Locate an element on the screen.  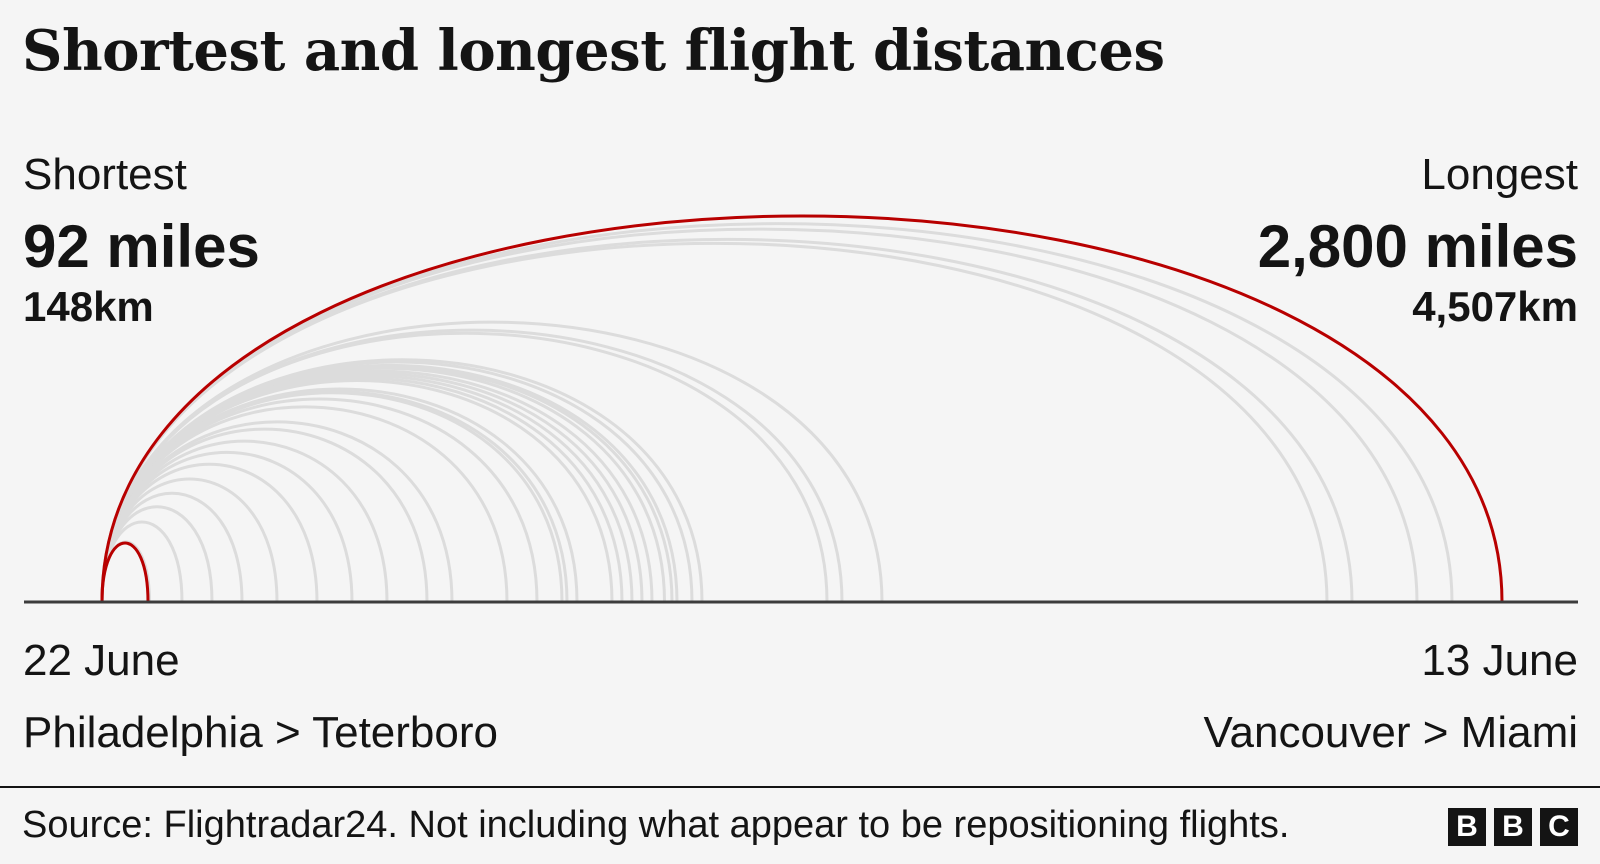
shortest-route: 22 June Philadelphia > Teterboro is located at coordinates (260, 697).